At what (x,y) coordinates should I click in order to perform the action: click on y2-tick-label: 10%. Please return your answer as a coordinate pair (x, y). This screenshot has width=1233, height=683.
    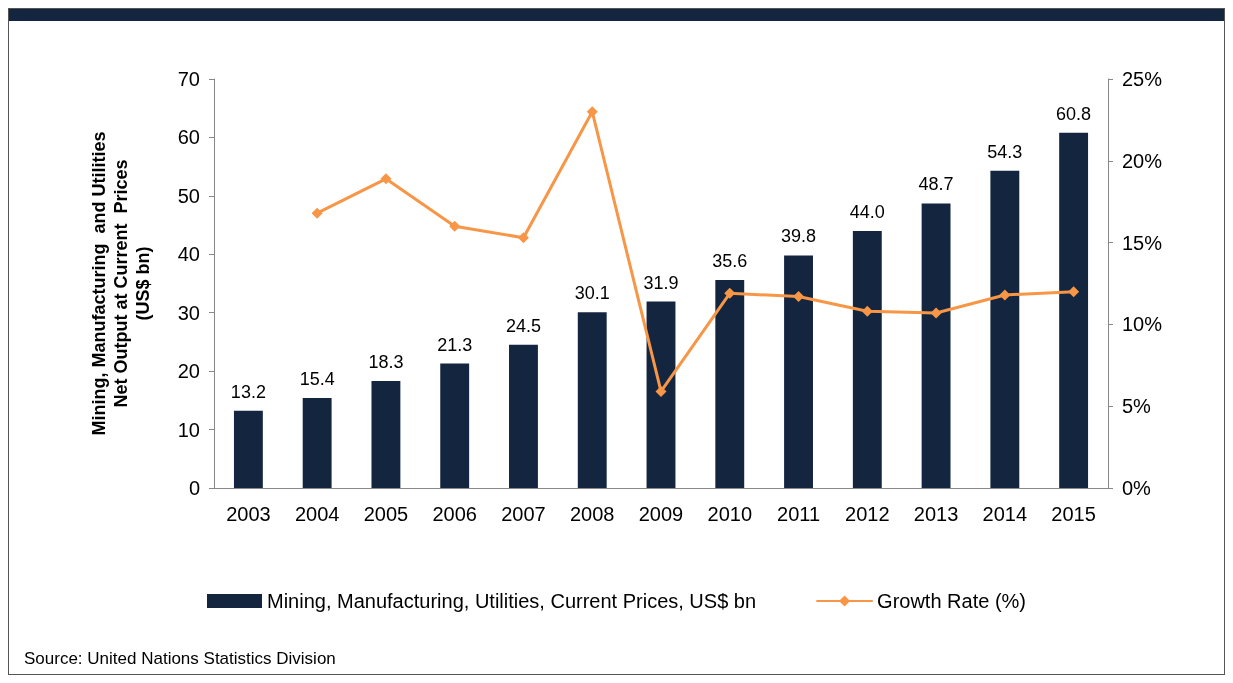
    Looking at the image, I should click on (1142, 324).